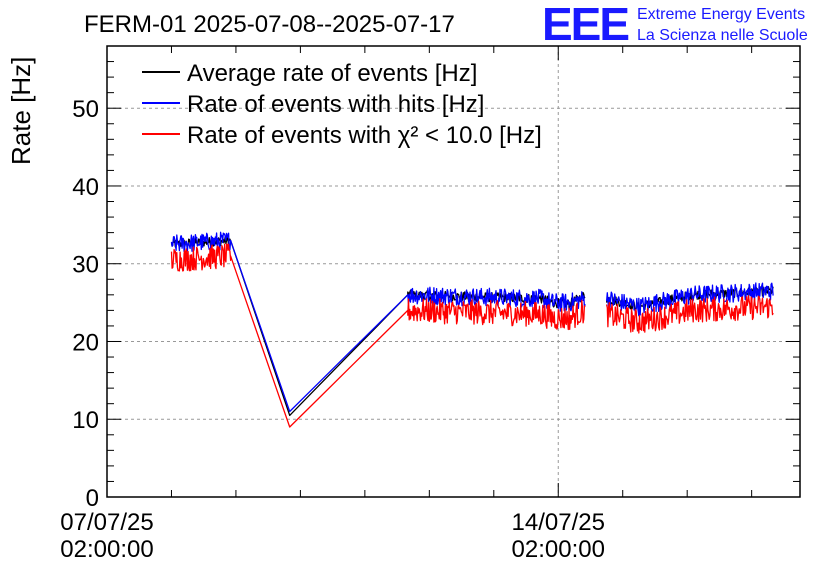  What do you see at coordinates (106, 522) in the screenshot?
I see `x-tick-label-date-0: 07/07/25` at bounding box center [106, 522].